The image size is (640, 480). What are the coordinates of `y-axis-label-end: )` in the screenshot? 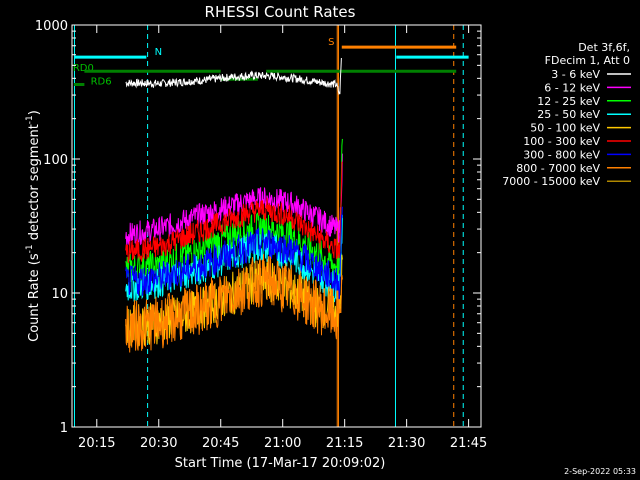 It's located at (34, 112).